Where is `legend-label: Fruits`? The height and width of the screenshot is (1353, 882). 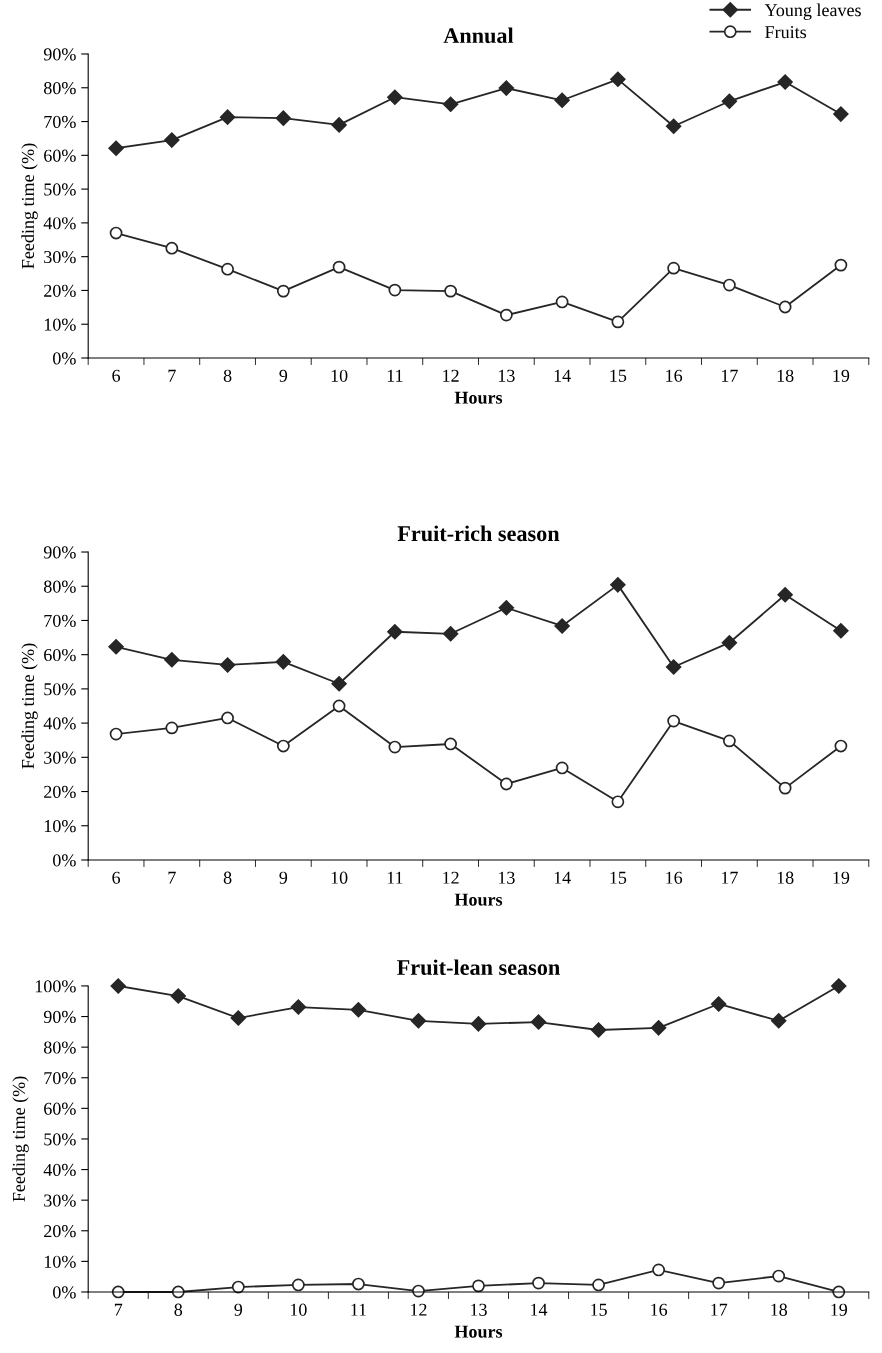
legend-label: Fruits is located at coordinates (786, 32).